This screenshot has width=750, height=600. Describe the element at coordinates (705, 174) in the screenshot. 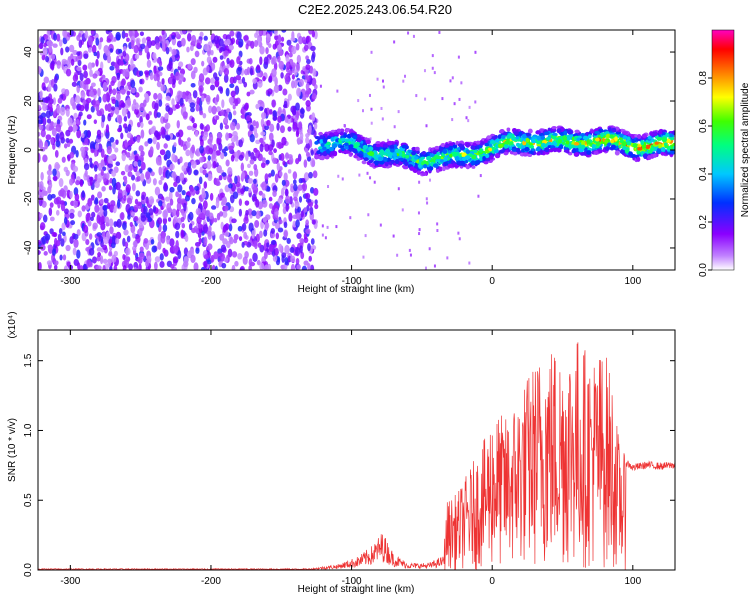

I see `colorbar-ticks: 0.0 0.2 0.4 0.6 0.8` at that location.